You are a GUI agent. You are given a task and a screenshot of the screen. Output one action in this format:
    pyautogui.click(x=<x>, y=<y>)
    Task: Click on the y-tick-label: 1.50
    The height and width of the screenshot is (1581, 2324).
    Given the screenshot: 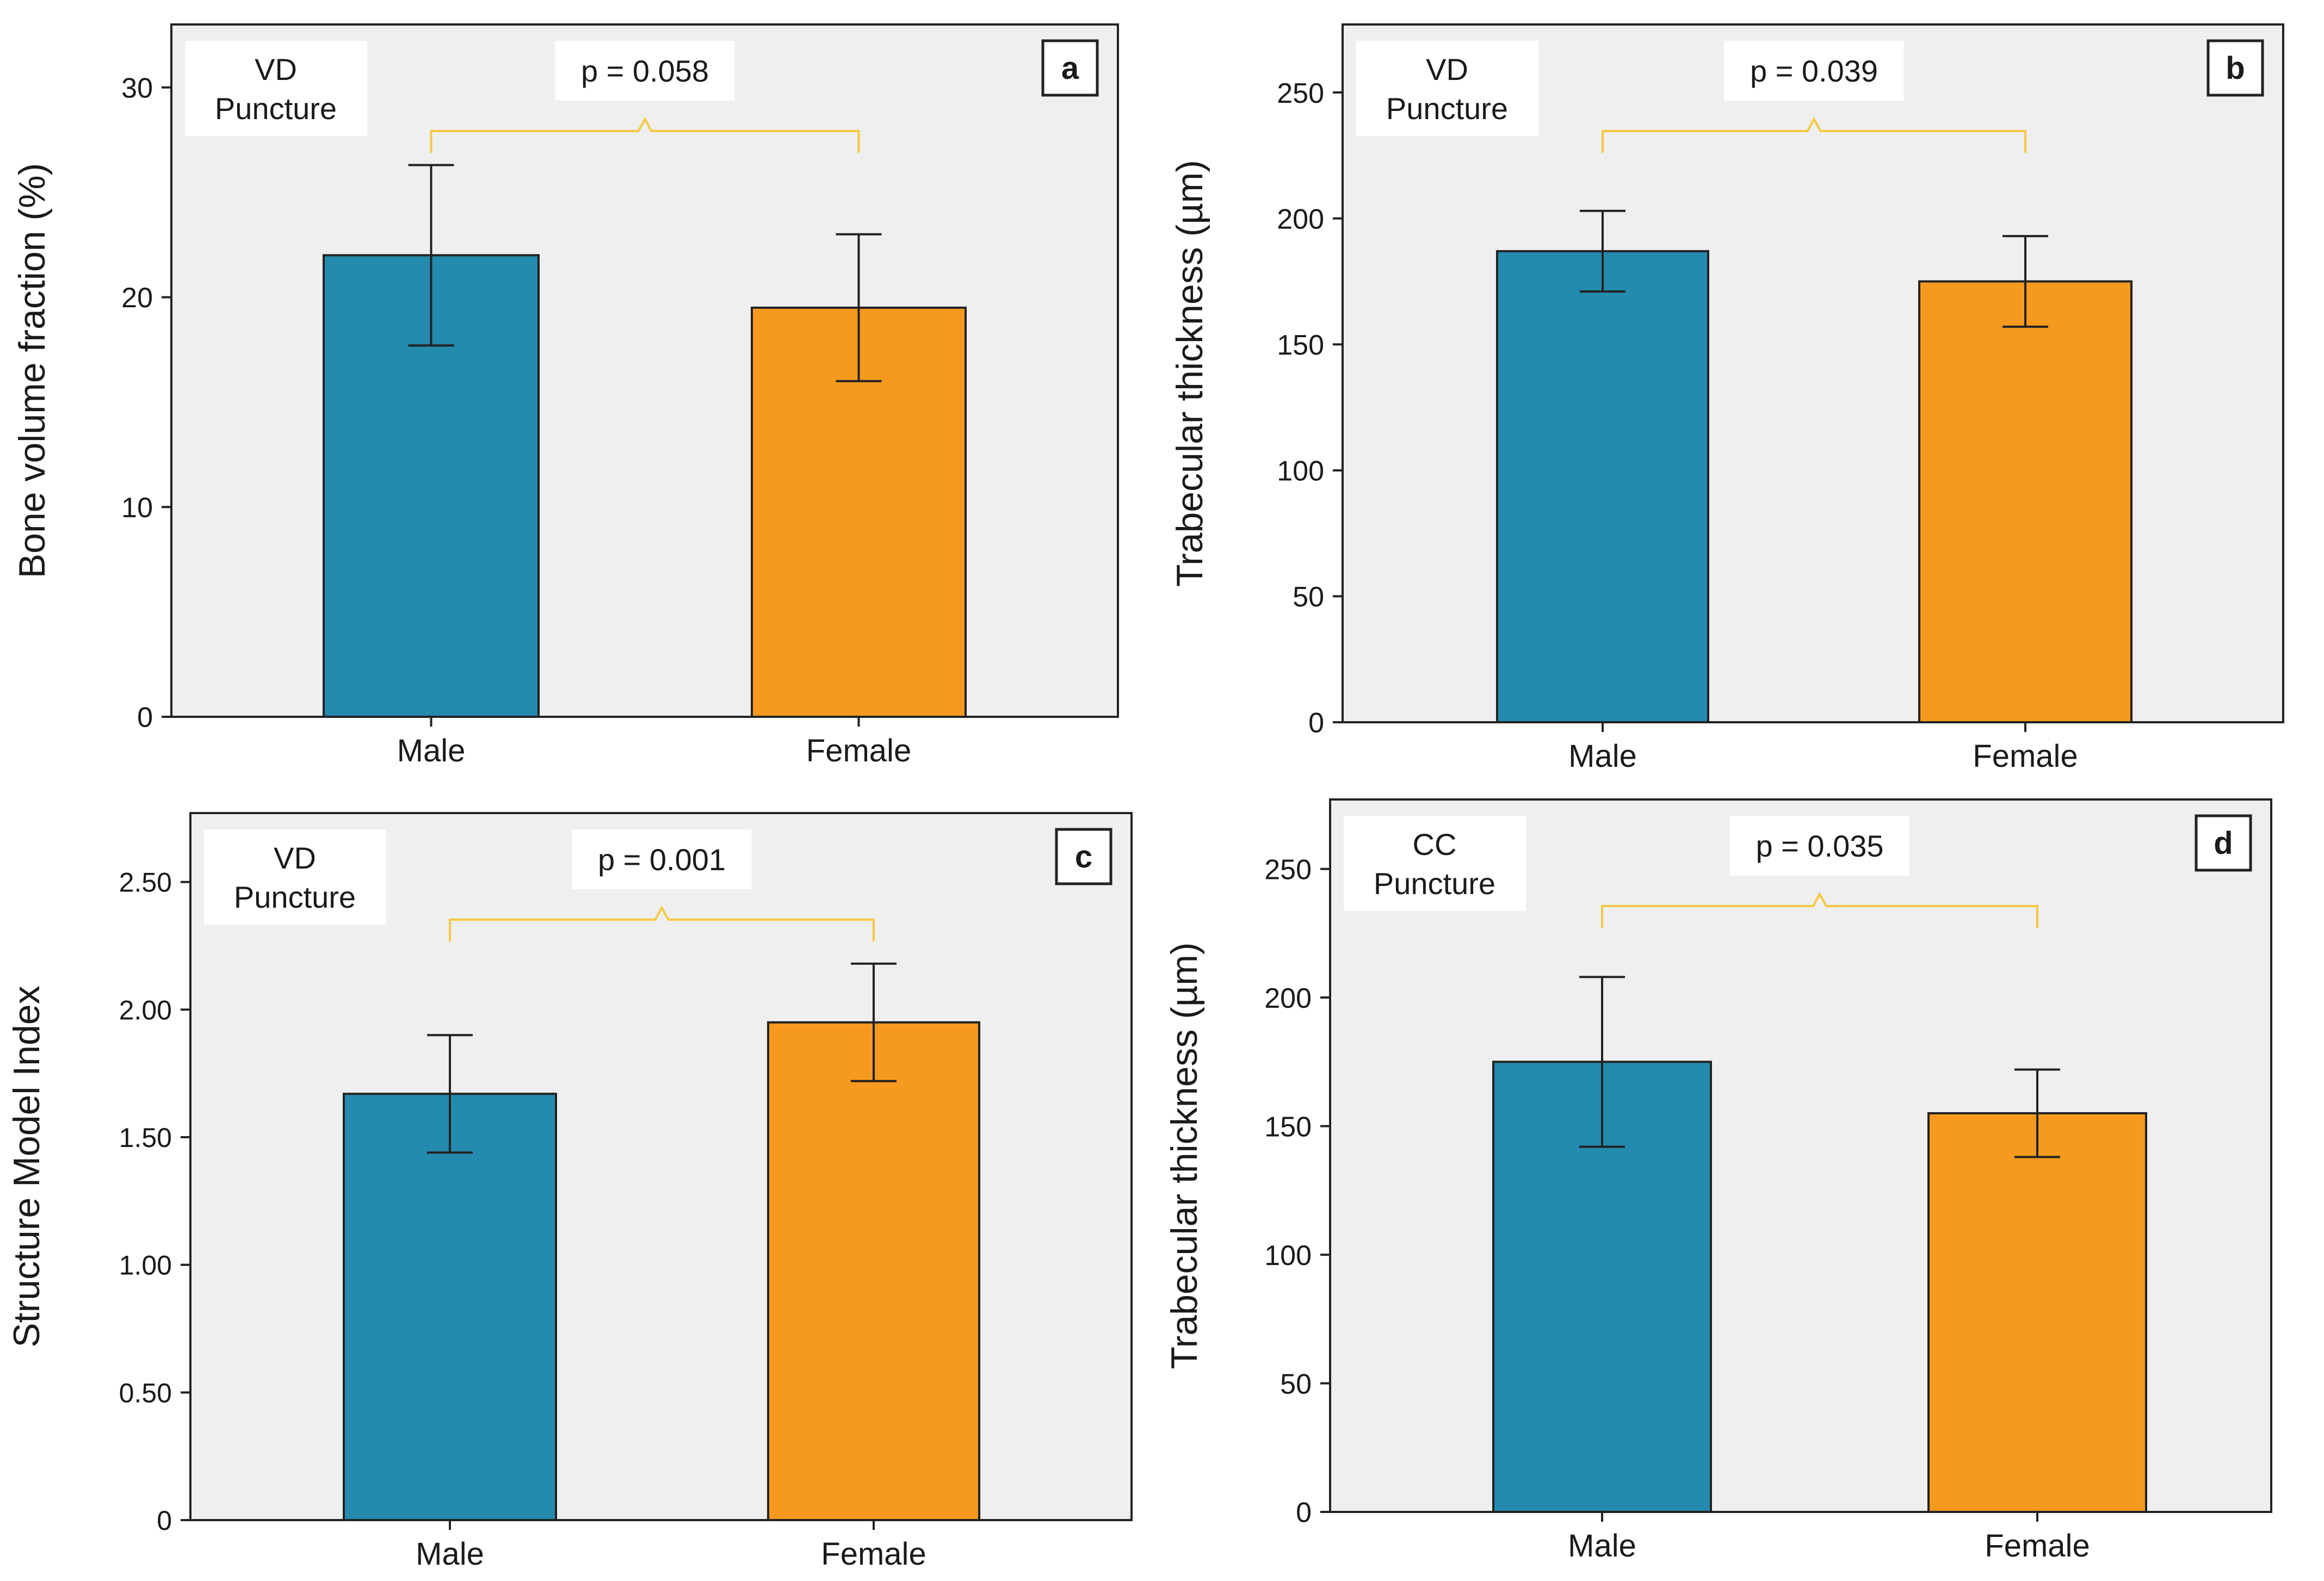 What is the action you would take?
    pyautogui.click(x=146, y=1138)
    